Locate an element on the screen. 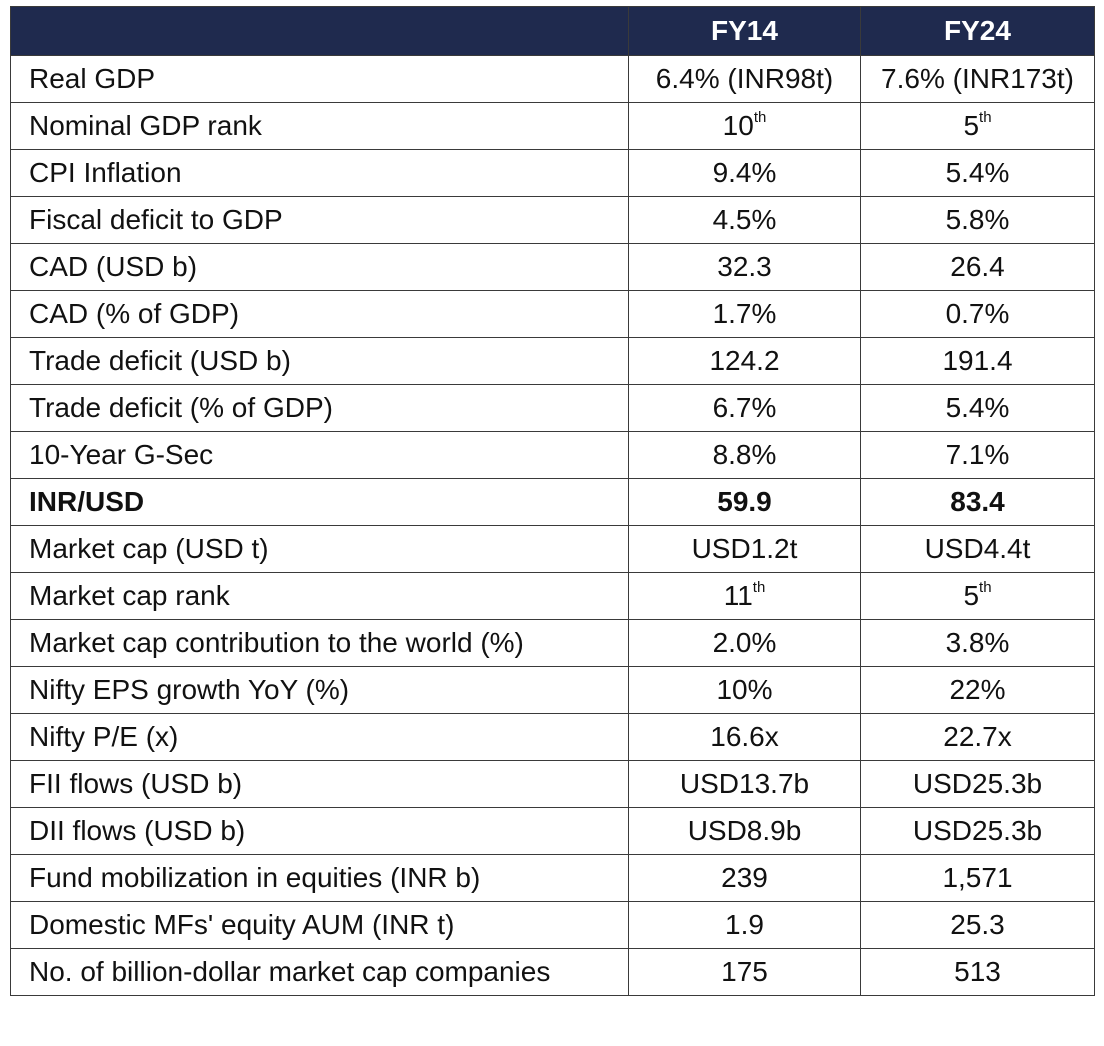 Image resolution: width=1104 pixels, height=1046 pixels. cell-fy24: 5.4% is located at coordinates (977, 408).